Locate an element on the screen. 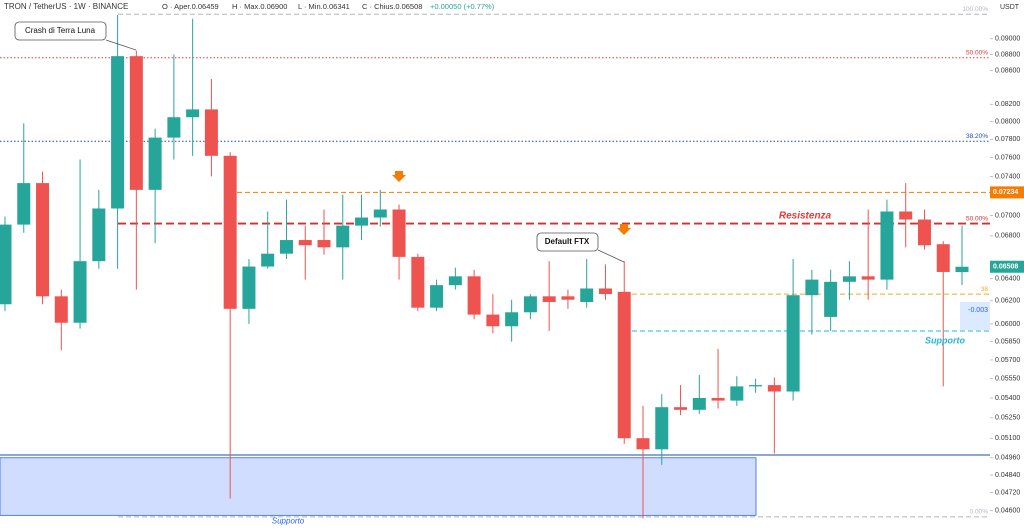  annotation: Crash di Terra Luna is located at coordinates (60, 30).